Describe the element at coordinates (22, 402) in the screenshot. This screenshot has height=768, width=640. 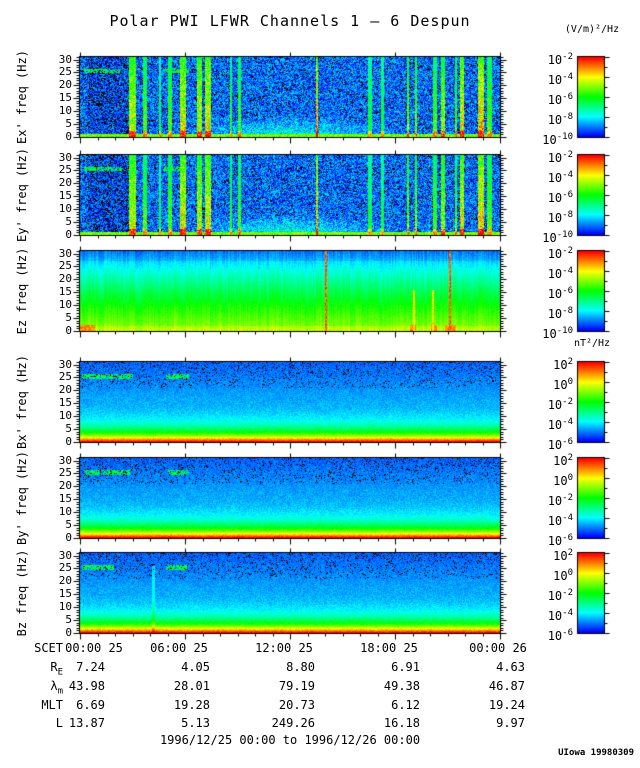
I see `y-axis-label-bx: Bx' freq (Hz)` at that location.